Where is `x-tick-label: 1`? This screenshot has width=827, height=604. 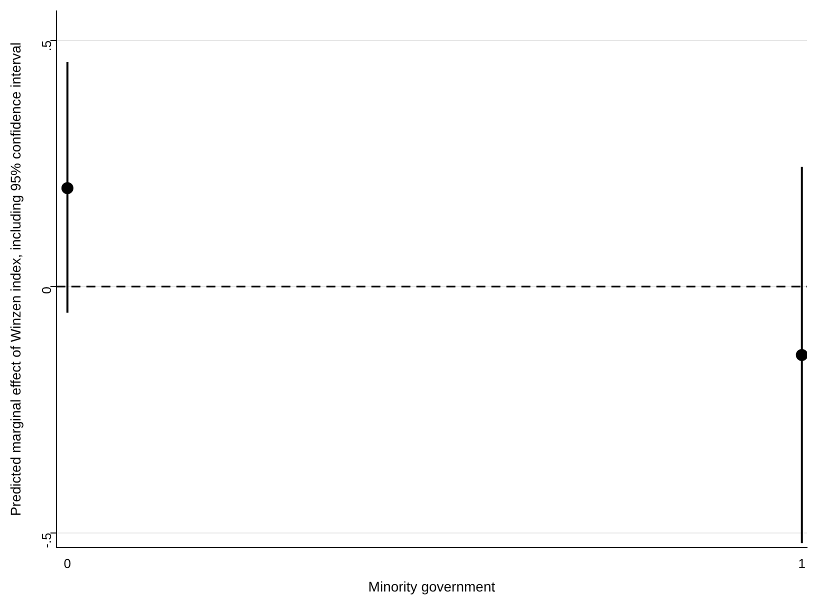 x-tick-label: 1 is located at coordinates (802, 563).